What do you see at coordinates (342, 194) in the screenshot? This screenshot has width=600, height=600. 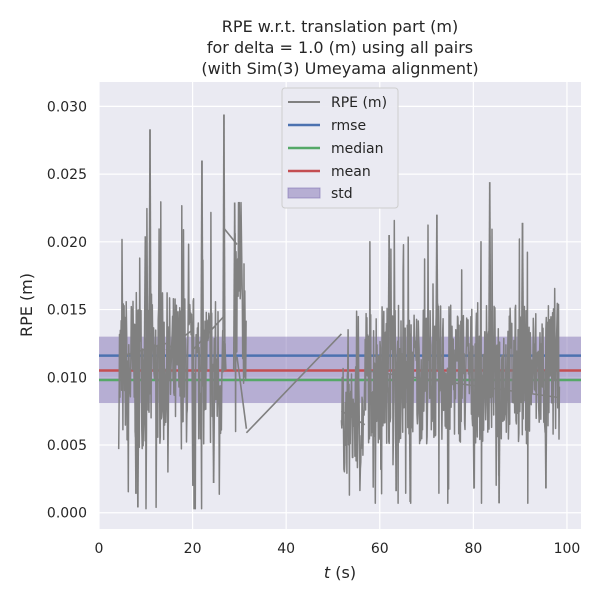 I see `legend-label-std: std` at bounding box center [342, 194].